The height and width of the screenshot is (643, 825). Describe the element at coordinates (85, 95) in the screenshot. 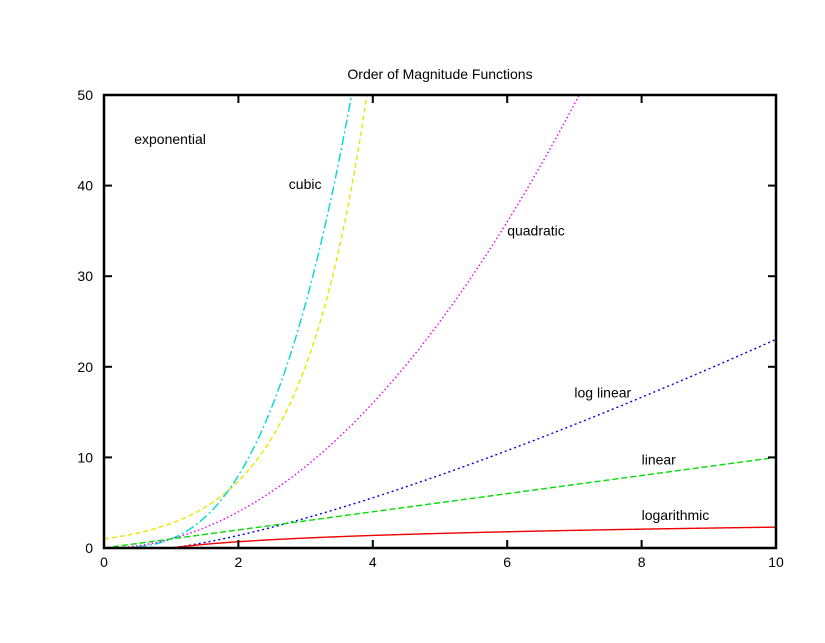

I see `y-tick-label: 50` at that location.